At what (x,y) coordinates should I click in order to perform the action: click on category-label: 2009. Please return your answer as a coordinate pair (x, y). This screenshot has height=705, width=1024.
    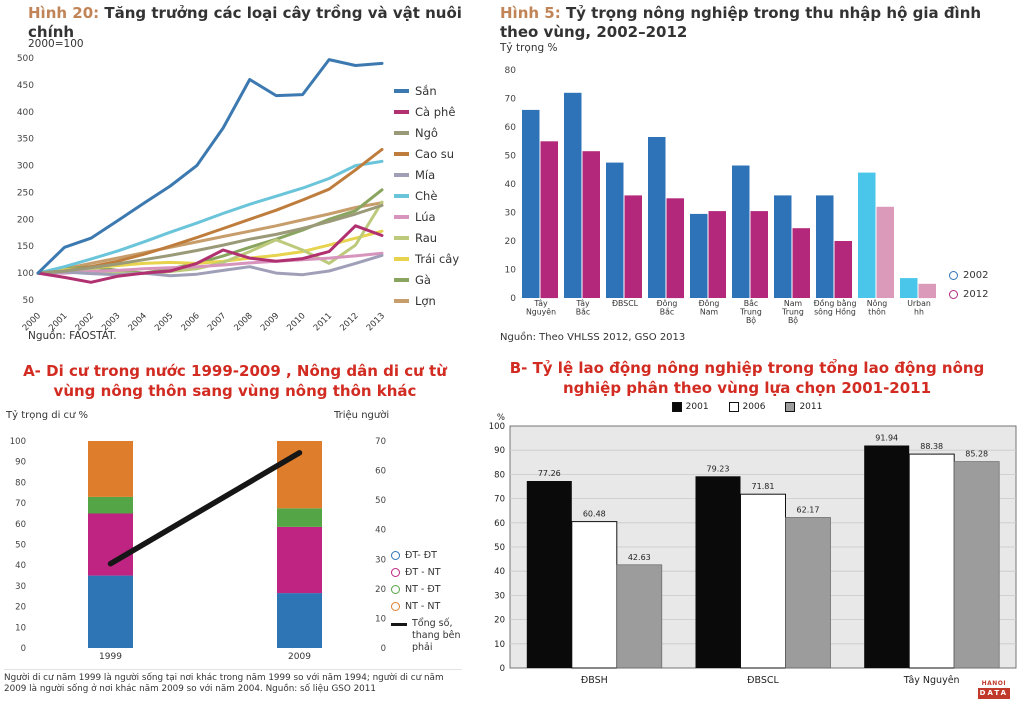
    Looking at the image, I should click on (299, 657).